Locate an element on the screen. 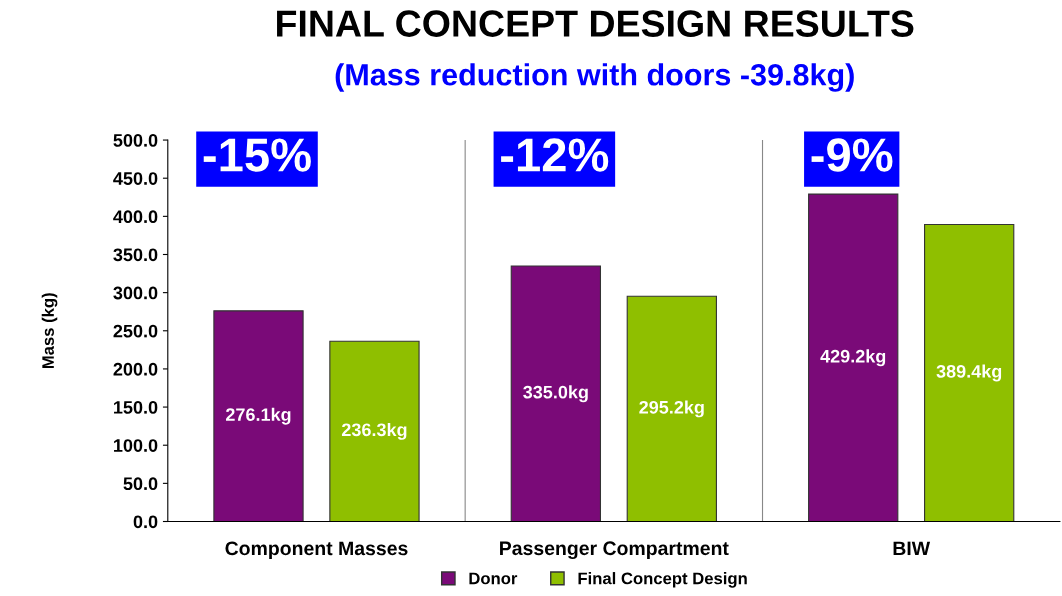 The image size is (1062, 596). y-tick-label: 250.0 is located at coordinates (135, 331).